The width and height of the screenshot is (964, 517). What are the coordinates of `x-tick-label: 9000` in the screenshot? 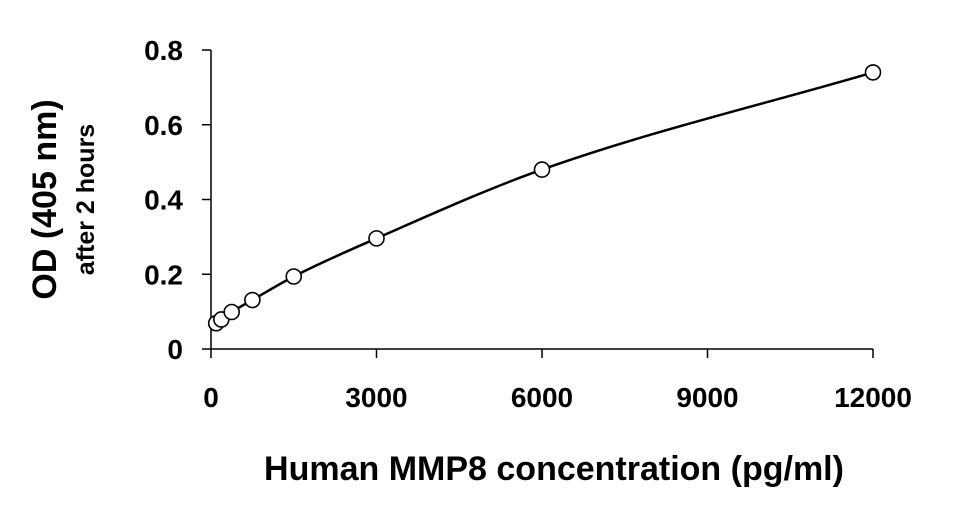 It's located at (707, 397).